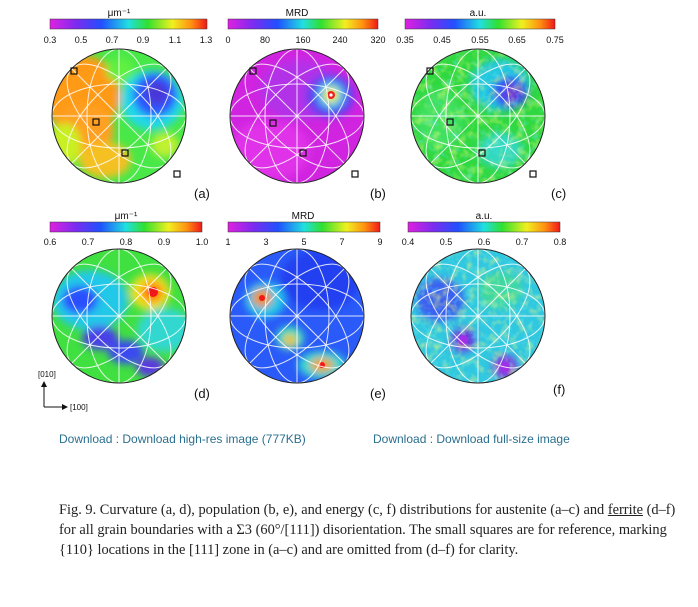  Describe the element at coordinates (555, 40) in the screenshot. I see `tick-c-4: 0.75` at that location.